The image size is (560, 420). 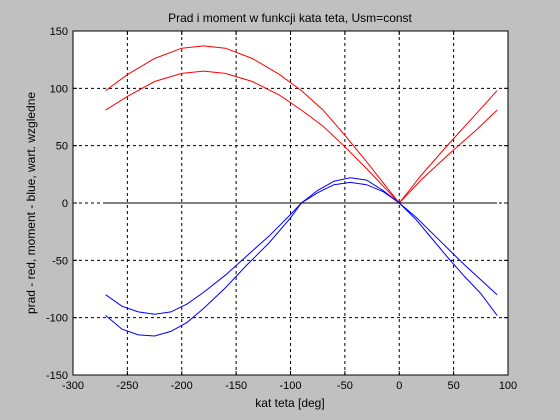 What do you see at coordinates (289, 403) in the screenshot?
I see `x-axis-label: kat teta [deg]` at bounding box center [289, 403].